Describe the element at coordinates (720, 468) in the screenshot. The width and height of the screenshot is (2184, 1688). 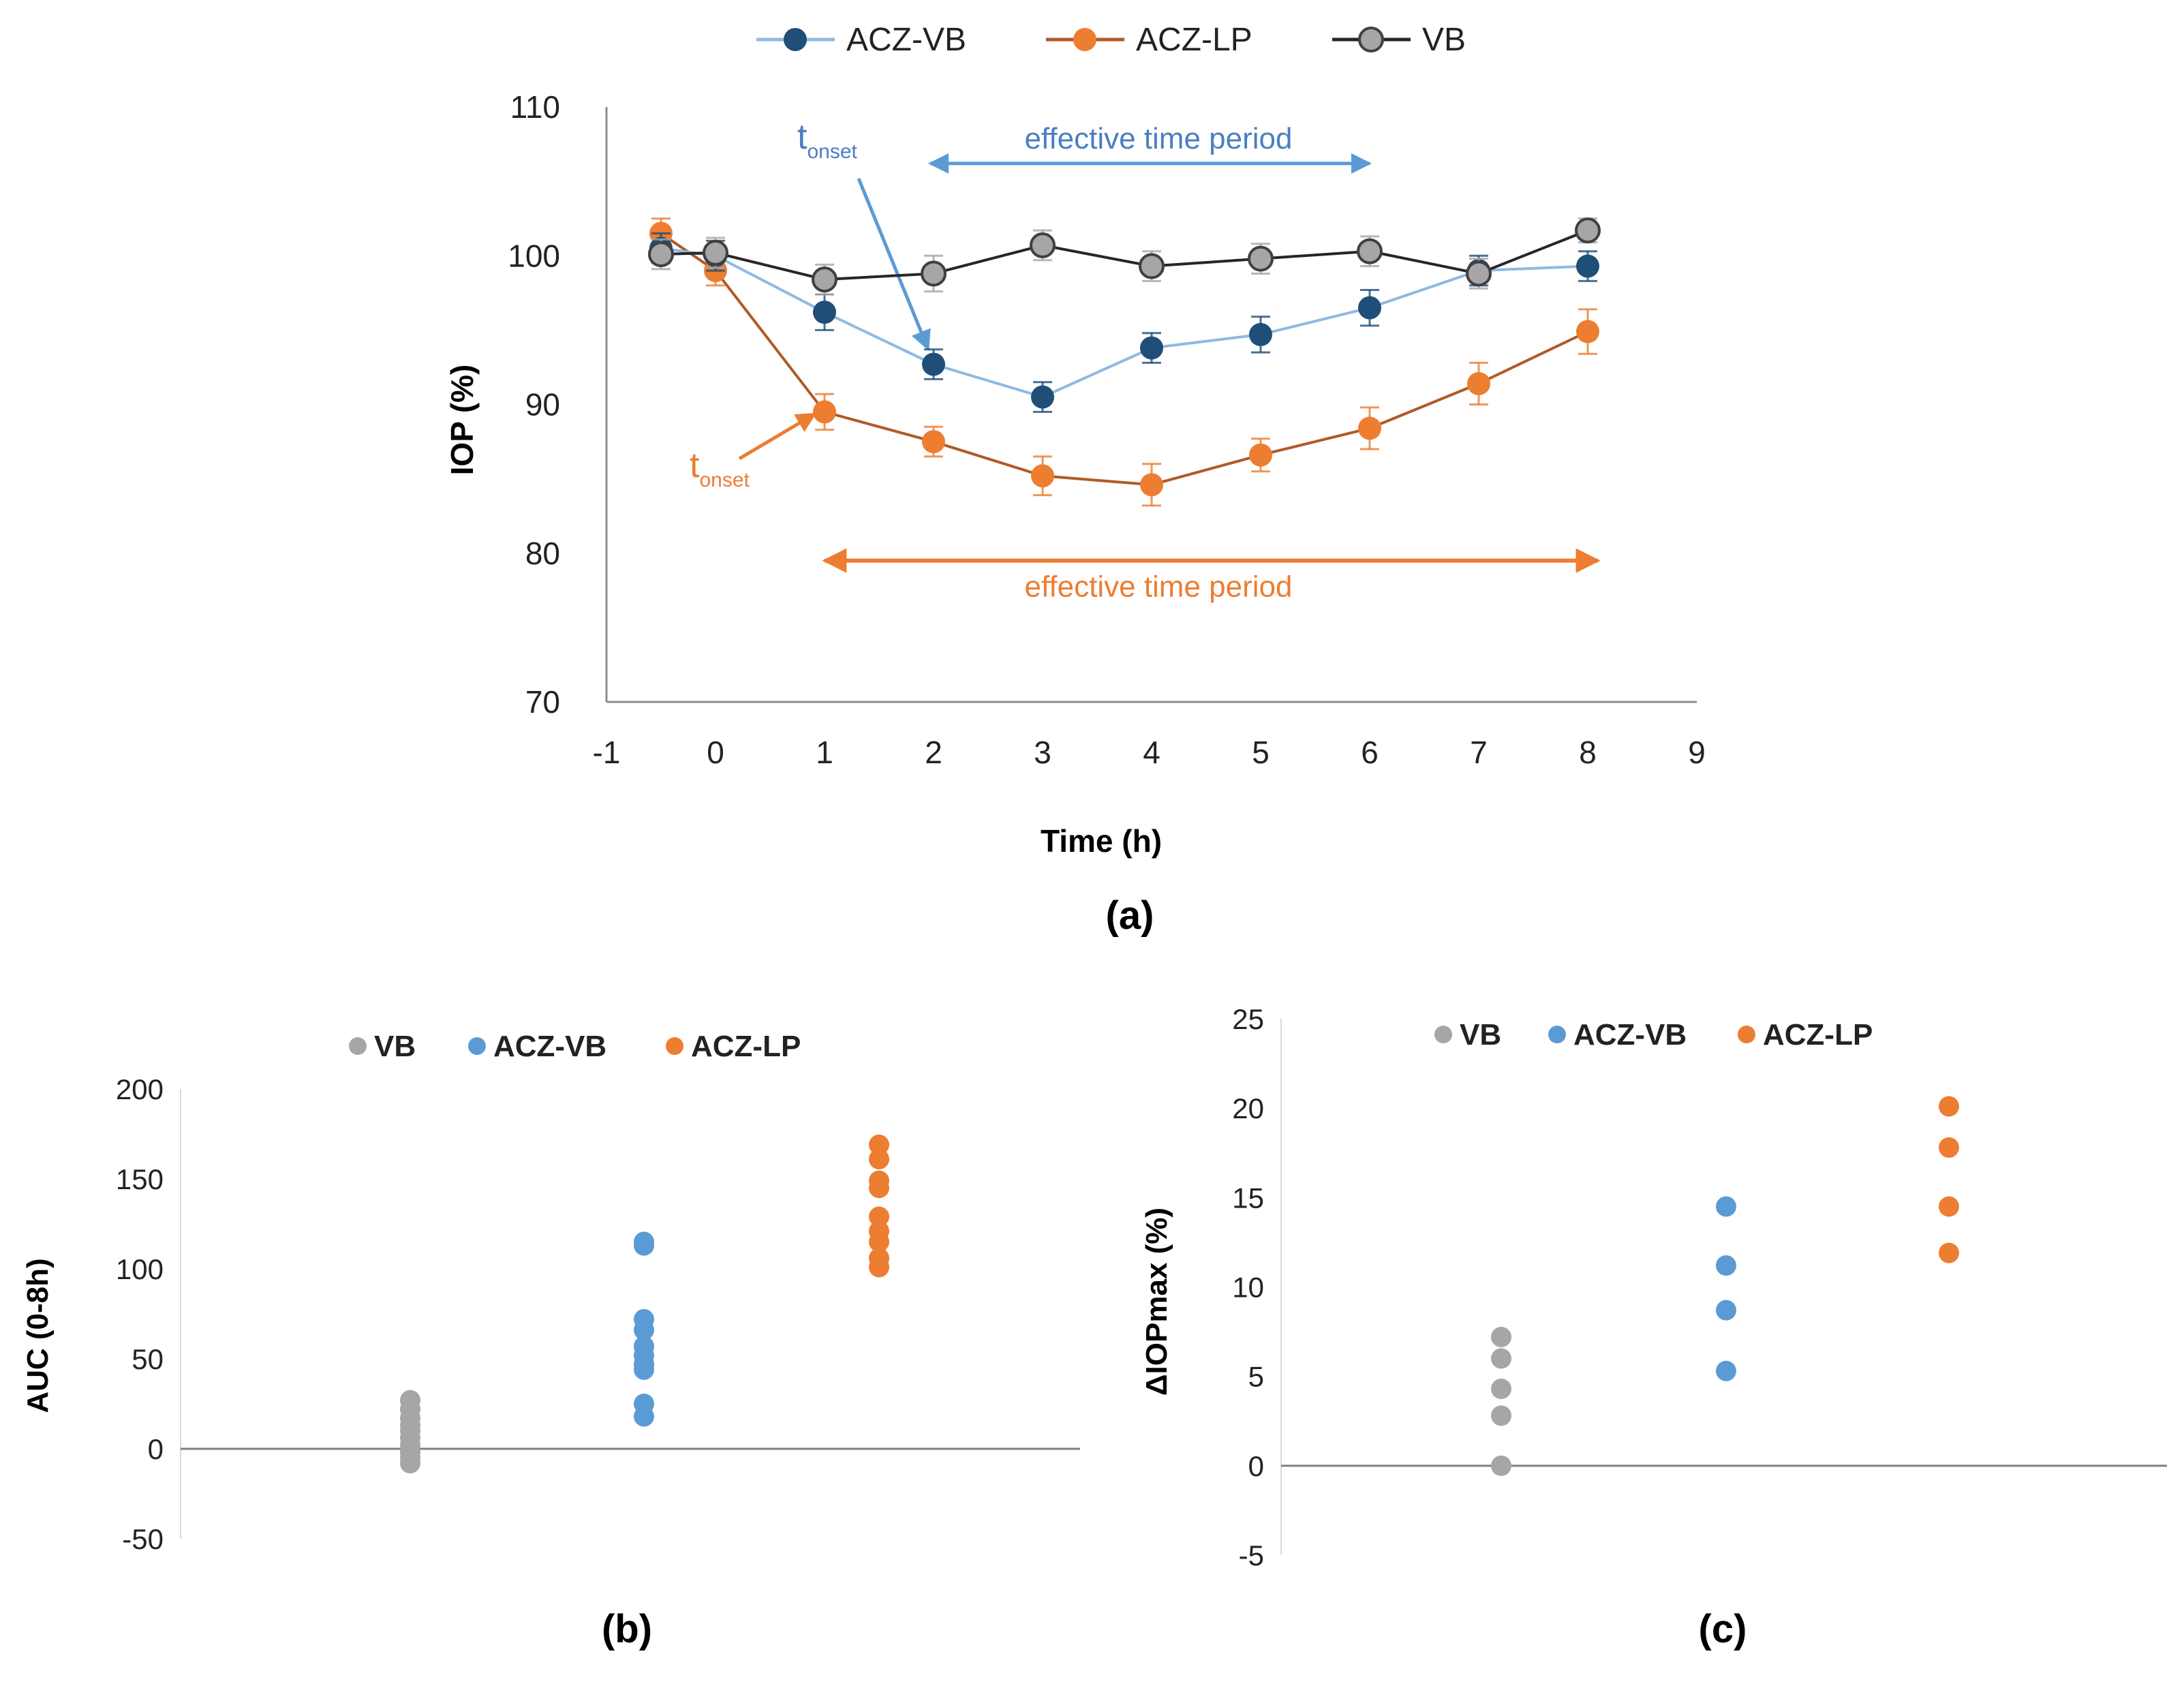
I see `orange-t-onset-label: tonset` at that location.